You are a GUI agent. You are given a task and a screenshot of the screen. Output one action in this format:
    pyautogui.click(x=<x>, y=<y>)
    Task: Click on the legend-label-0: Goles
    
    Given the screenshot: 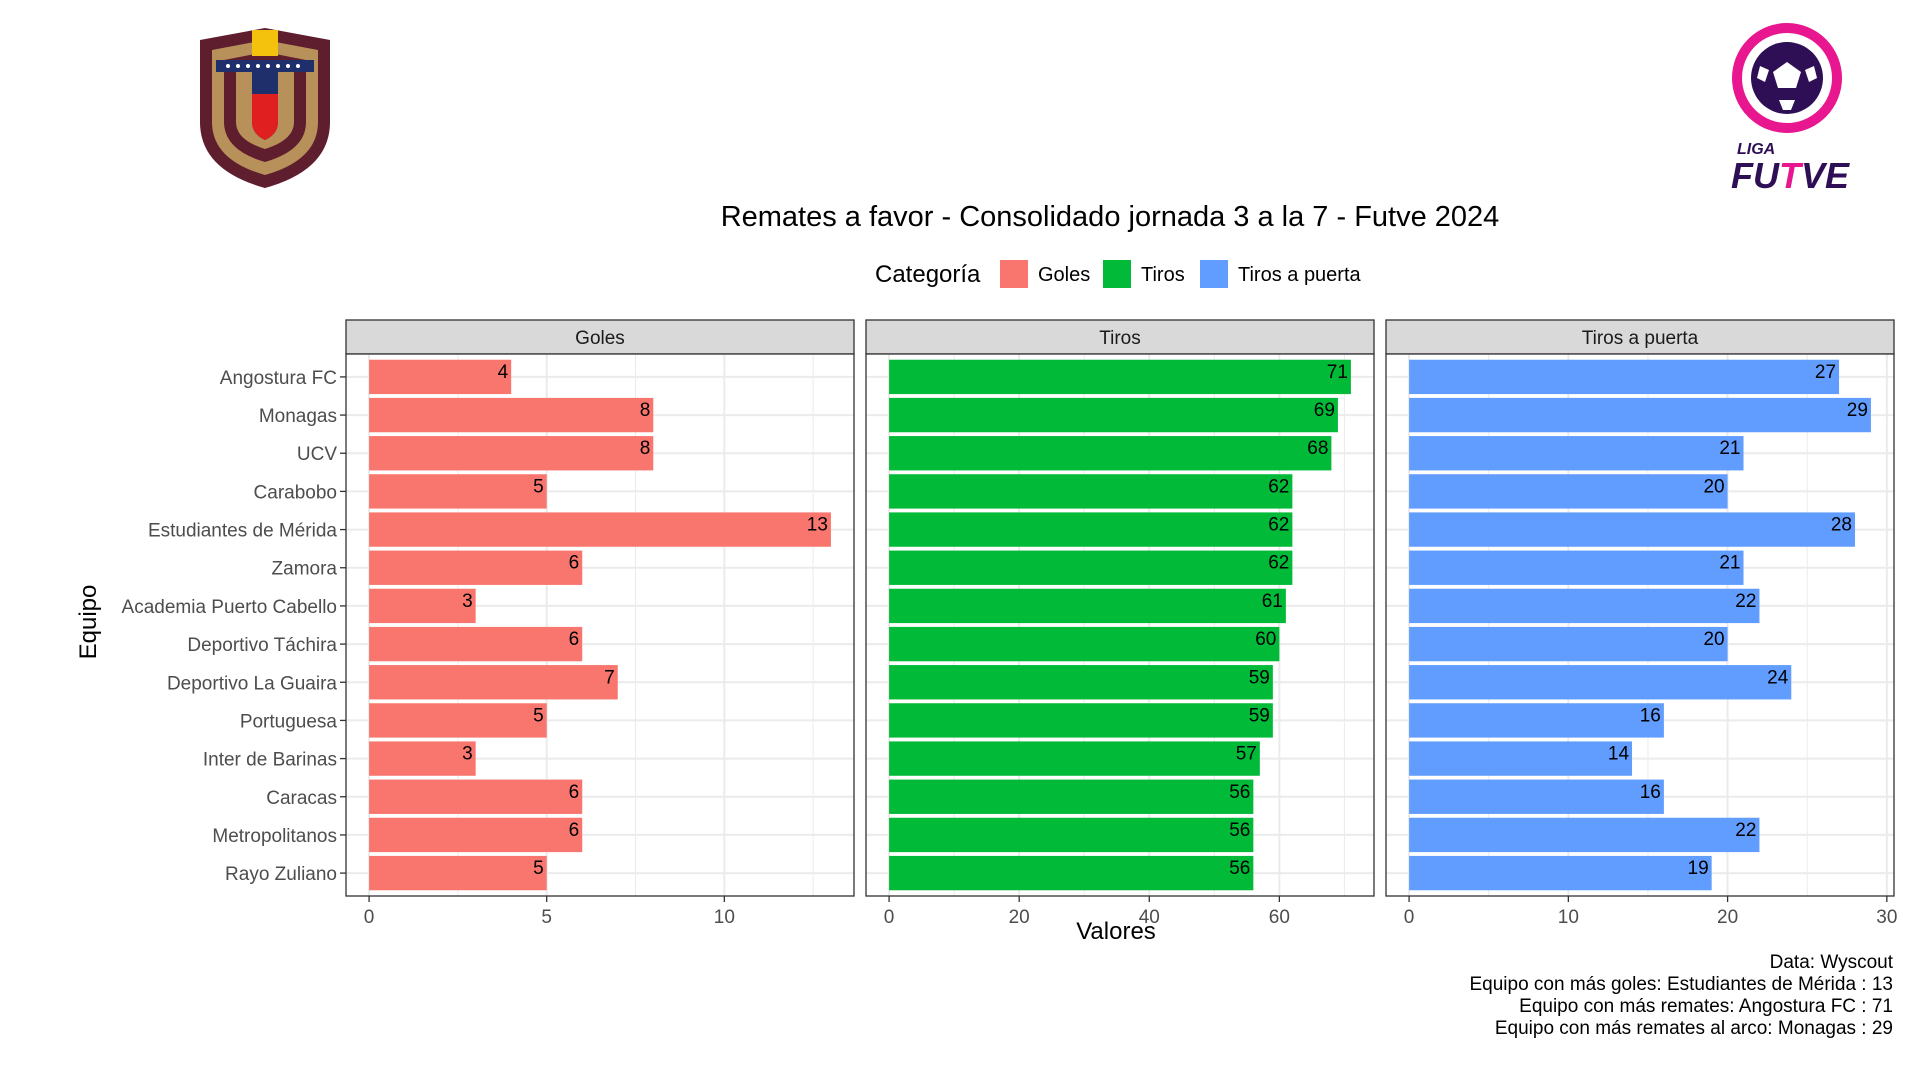 What is the action you would take?
    pyautogui.click(x=1064, y=275)
    